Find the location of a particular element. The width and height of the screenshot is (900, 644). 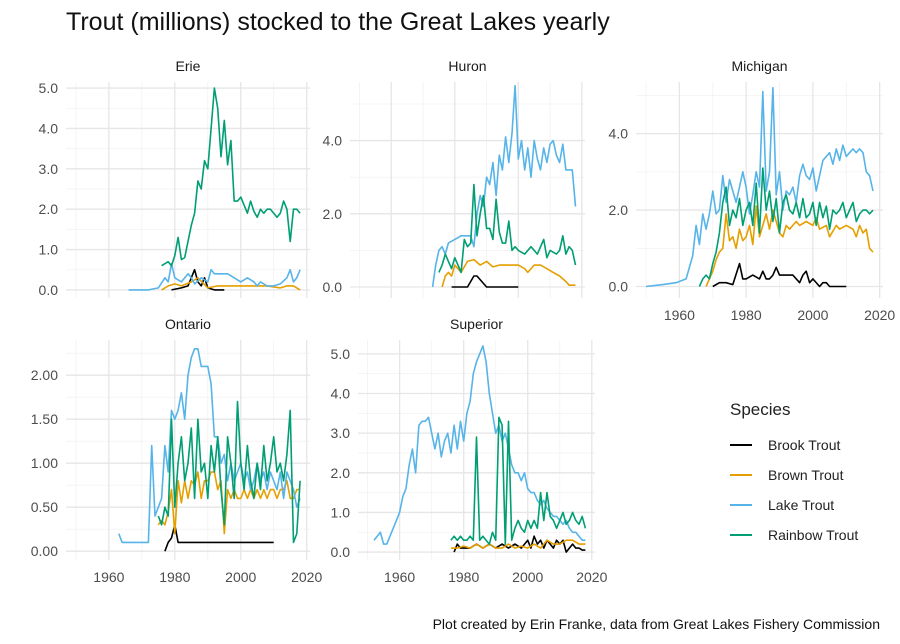

legend-item-rainbow-trout: Rainbow Trout is located at coordinates (794, 535).